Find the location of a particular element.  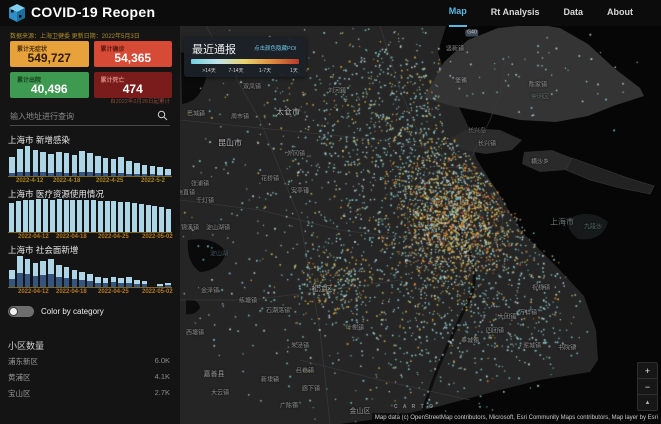

district-value: 4.1K is located at coordinates (162, 376).